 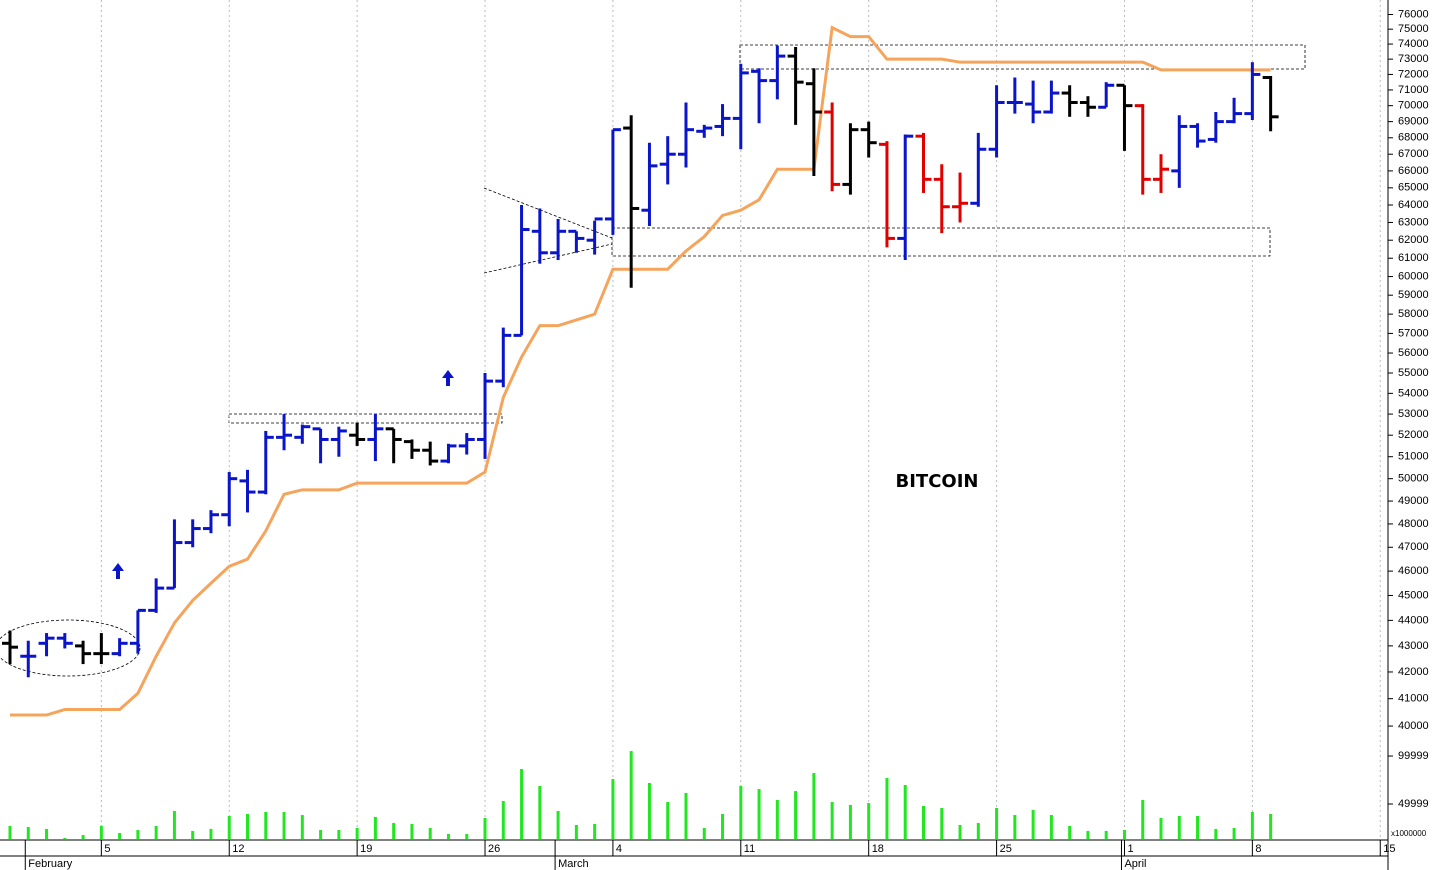 What do you see at coordinates (1413, 295) in the screenshot?
I see `y-tick-label: 59000` at bounding box center [1413, 295].